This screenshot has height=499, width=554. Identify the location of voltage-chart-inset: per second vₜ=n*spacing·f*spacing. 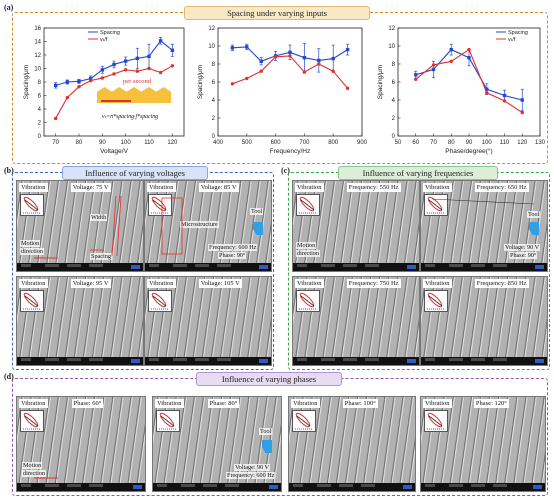
(135, 102).